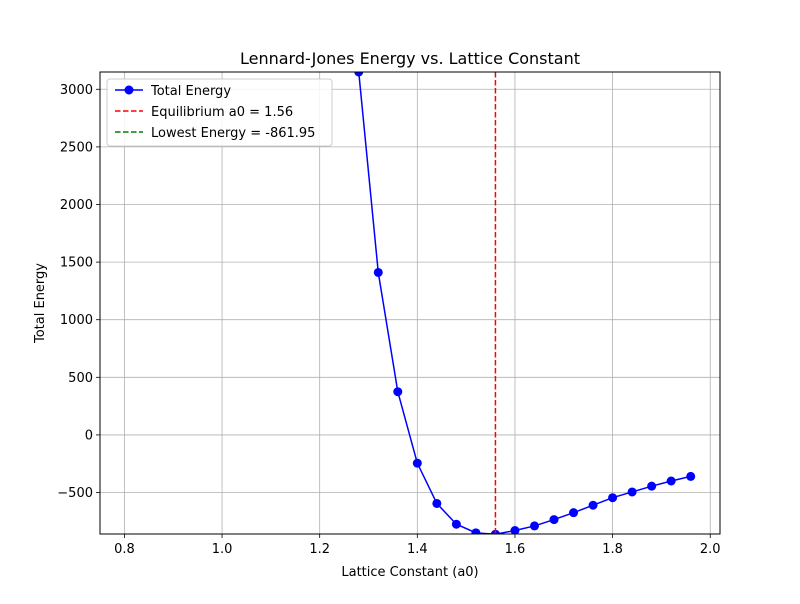  I want to click on y-tick-label: 3000, so click(76, 90).